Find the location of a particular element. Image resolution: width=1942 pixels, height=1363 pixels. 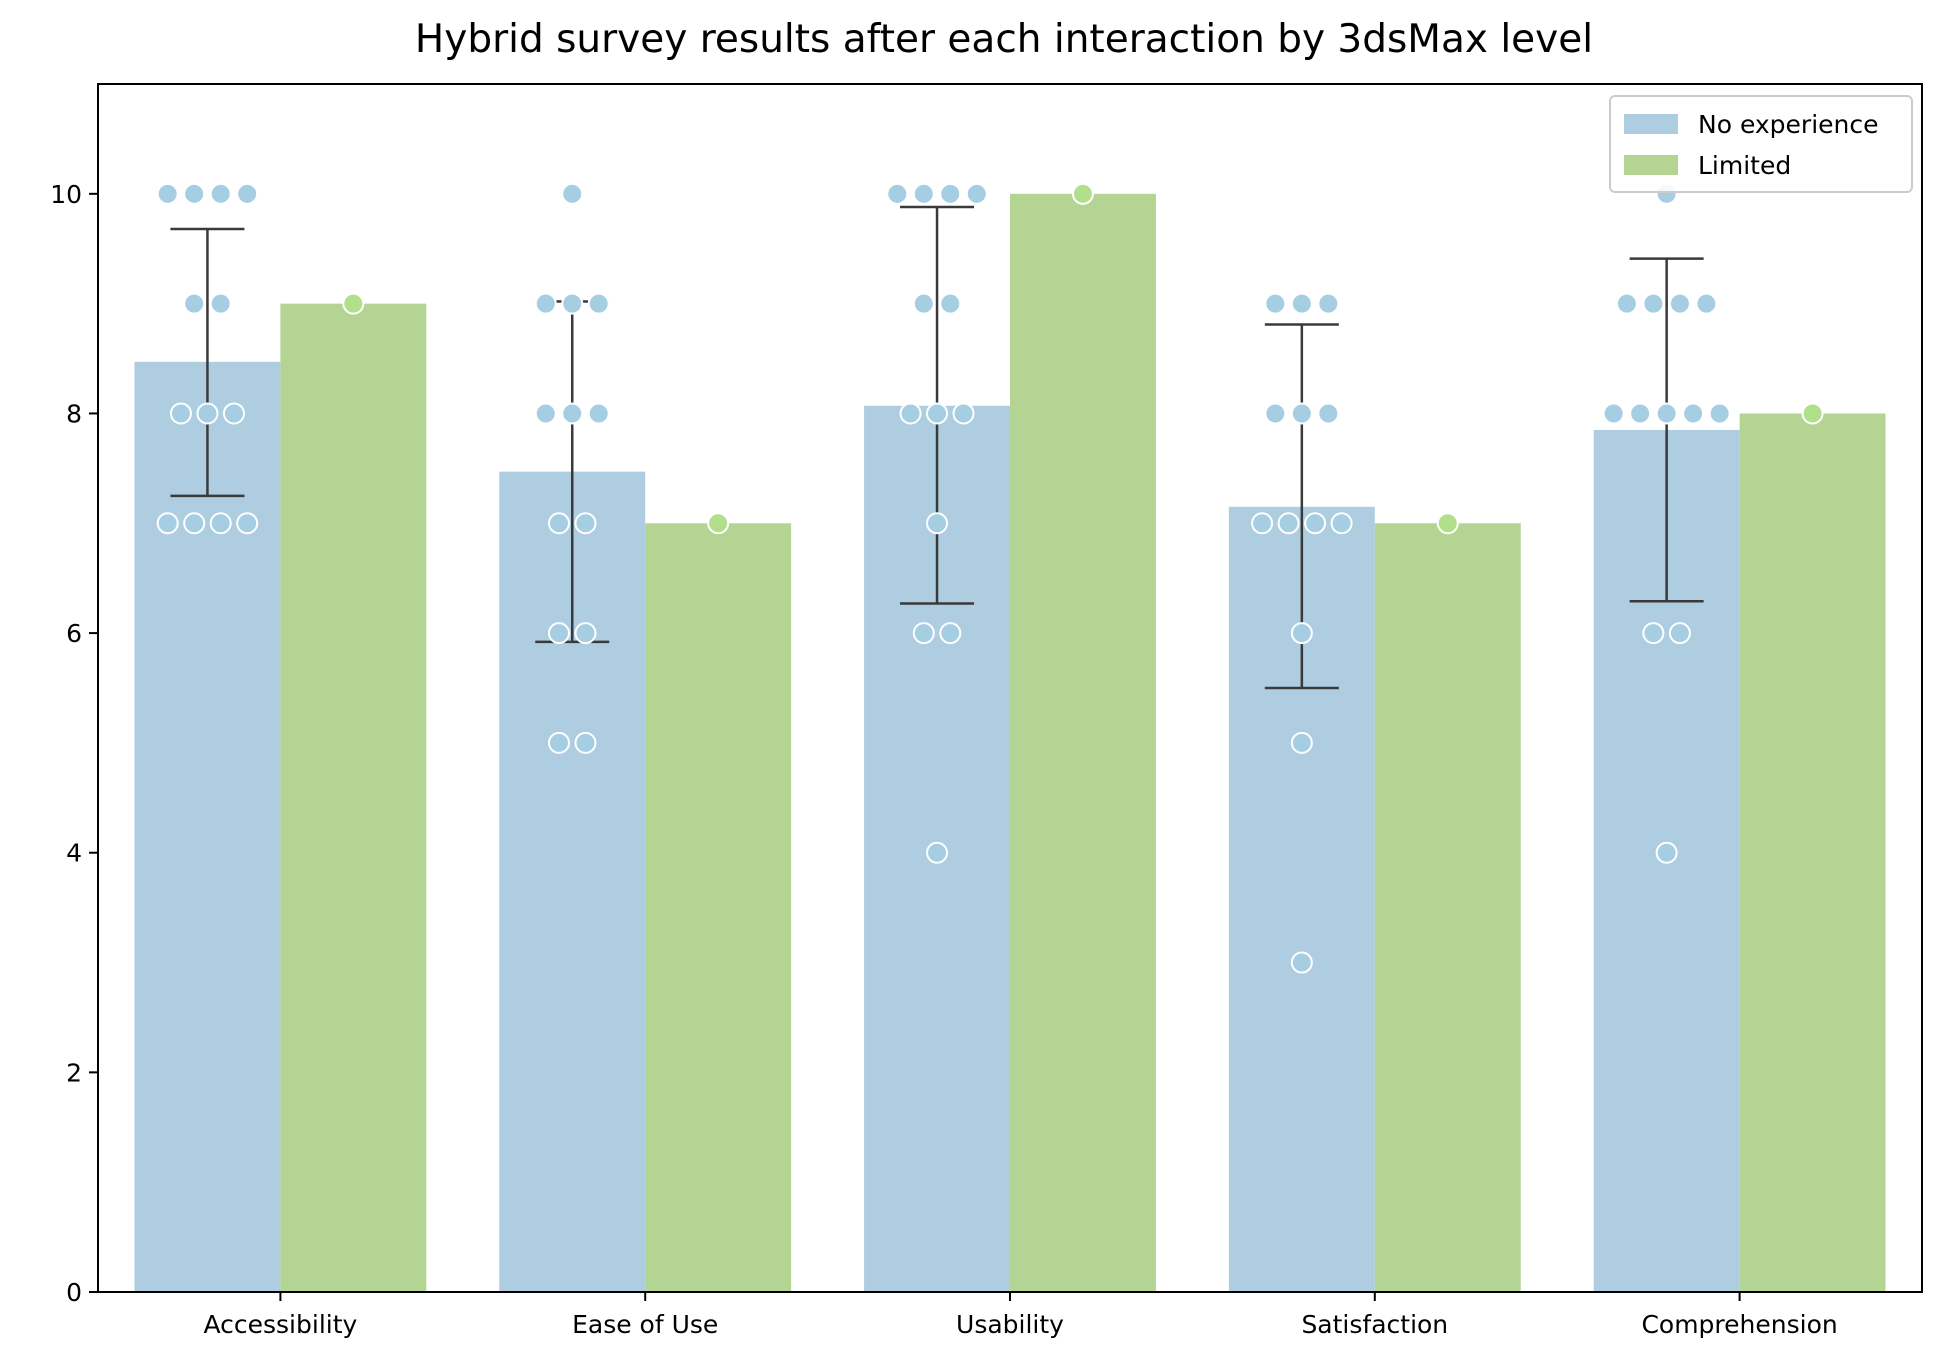

legend: No experience Limited is located at coordinates (1761, 144).